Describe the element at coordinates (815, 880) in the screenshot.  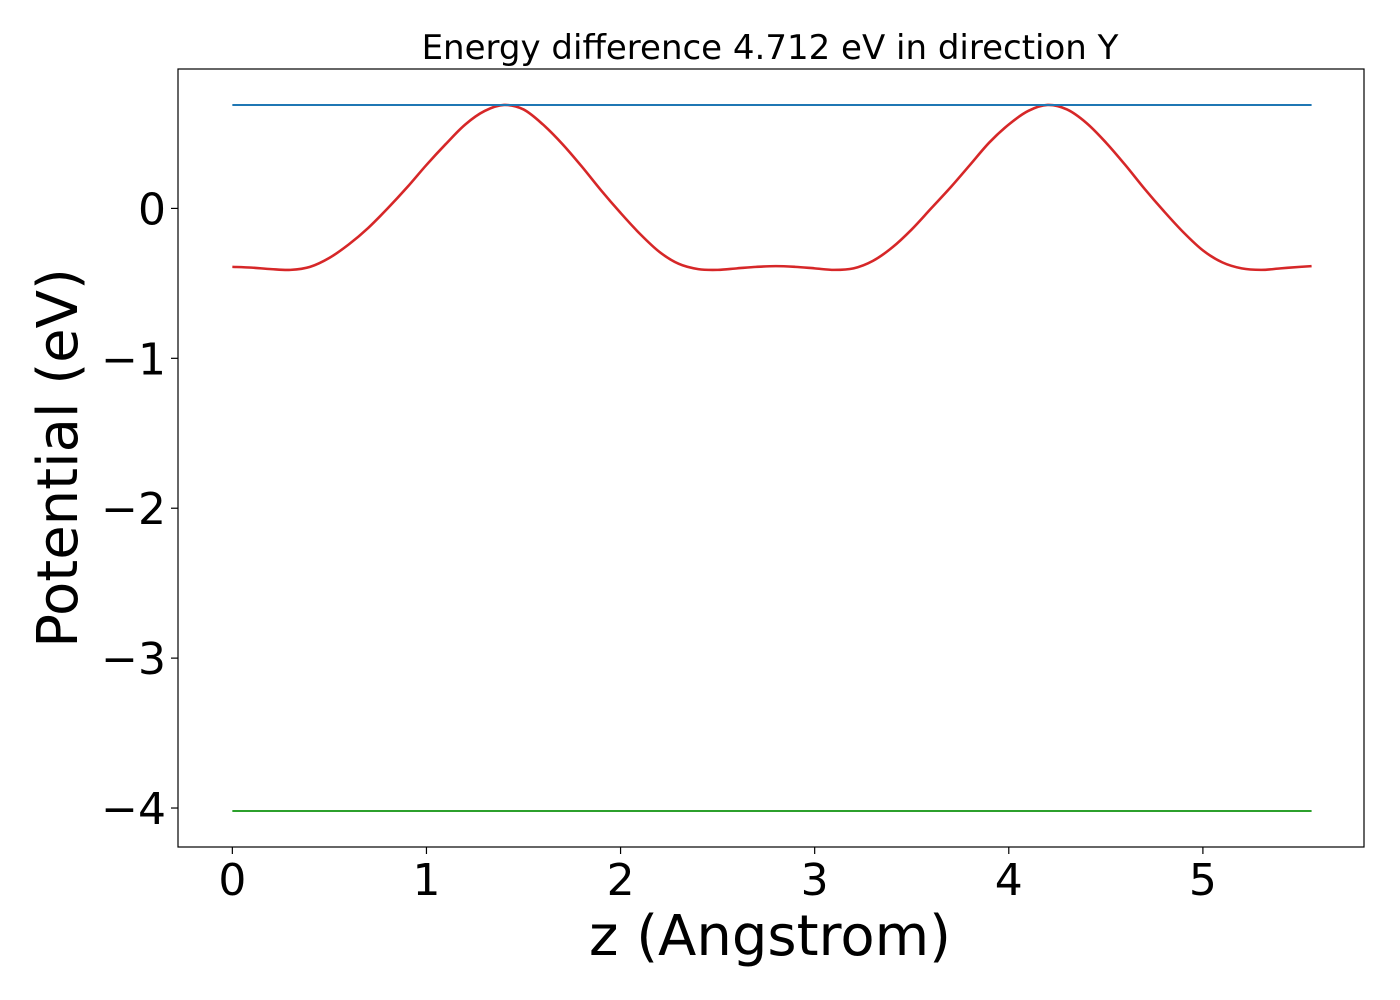
I see `x-tick-label: 3` at that location.